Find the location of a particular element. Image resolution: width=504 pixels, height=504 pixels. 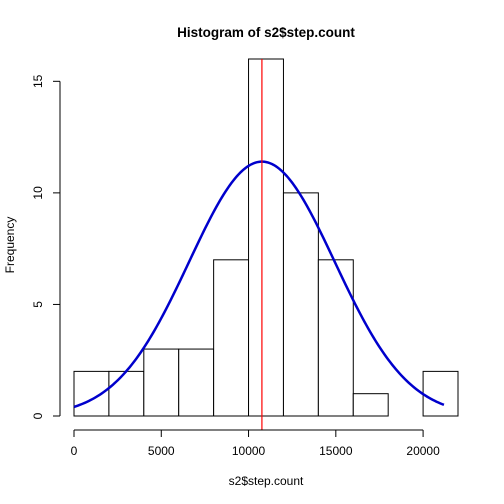

x-tick-label-3: 15000 is located at coordinates (336, 451).